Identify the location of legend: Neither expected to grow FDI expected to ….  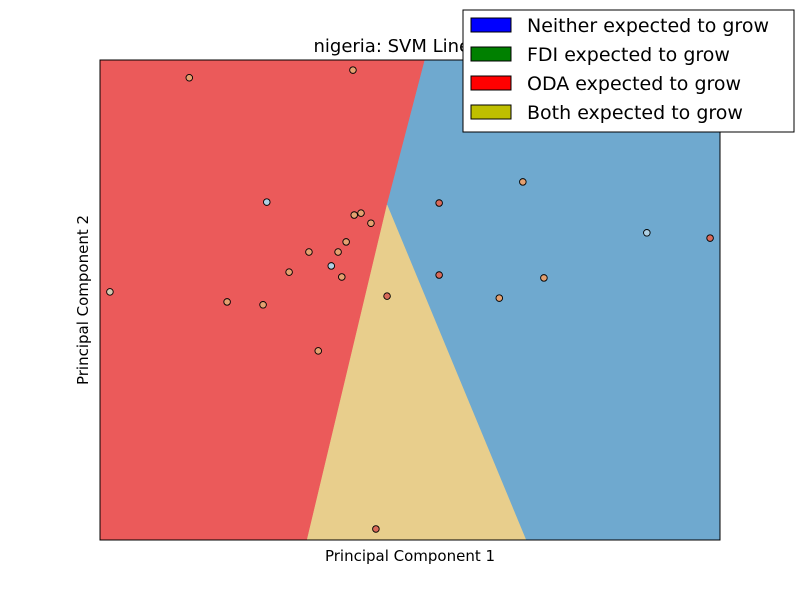
(628, 71).